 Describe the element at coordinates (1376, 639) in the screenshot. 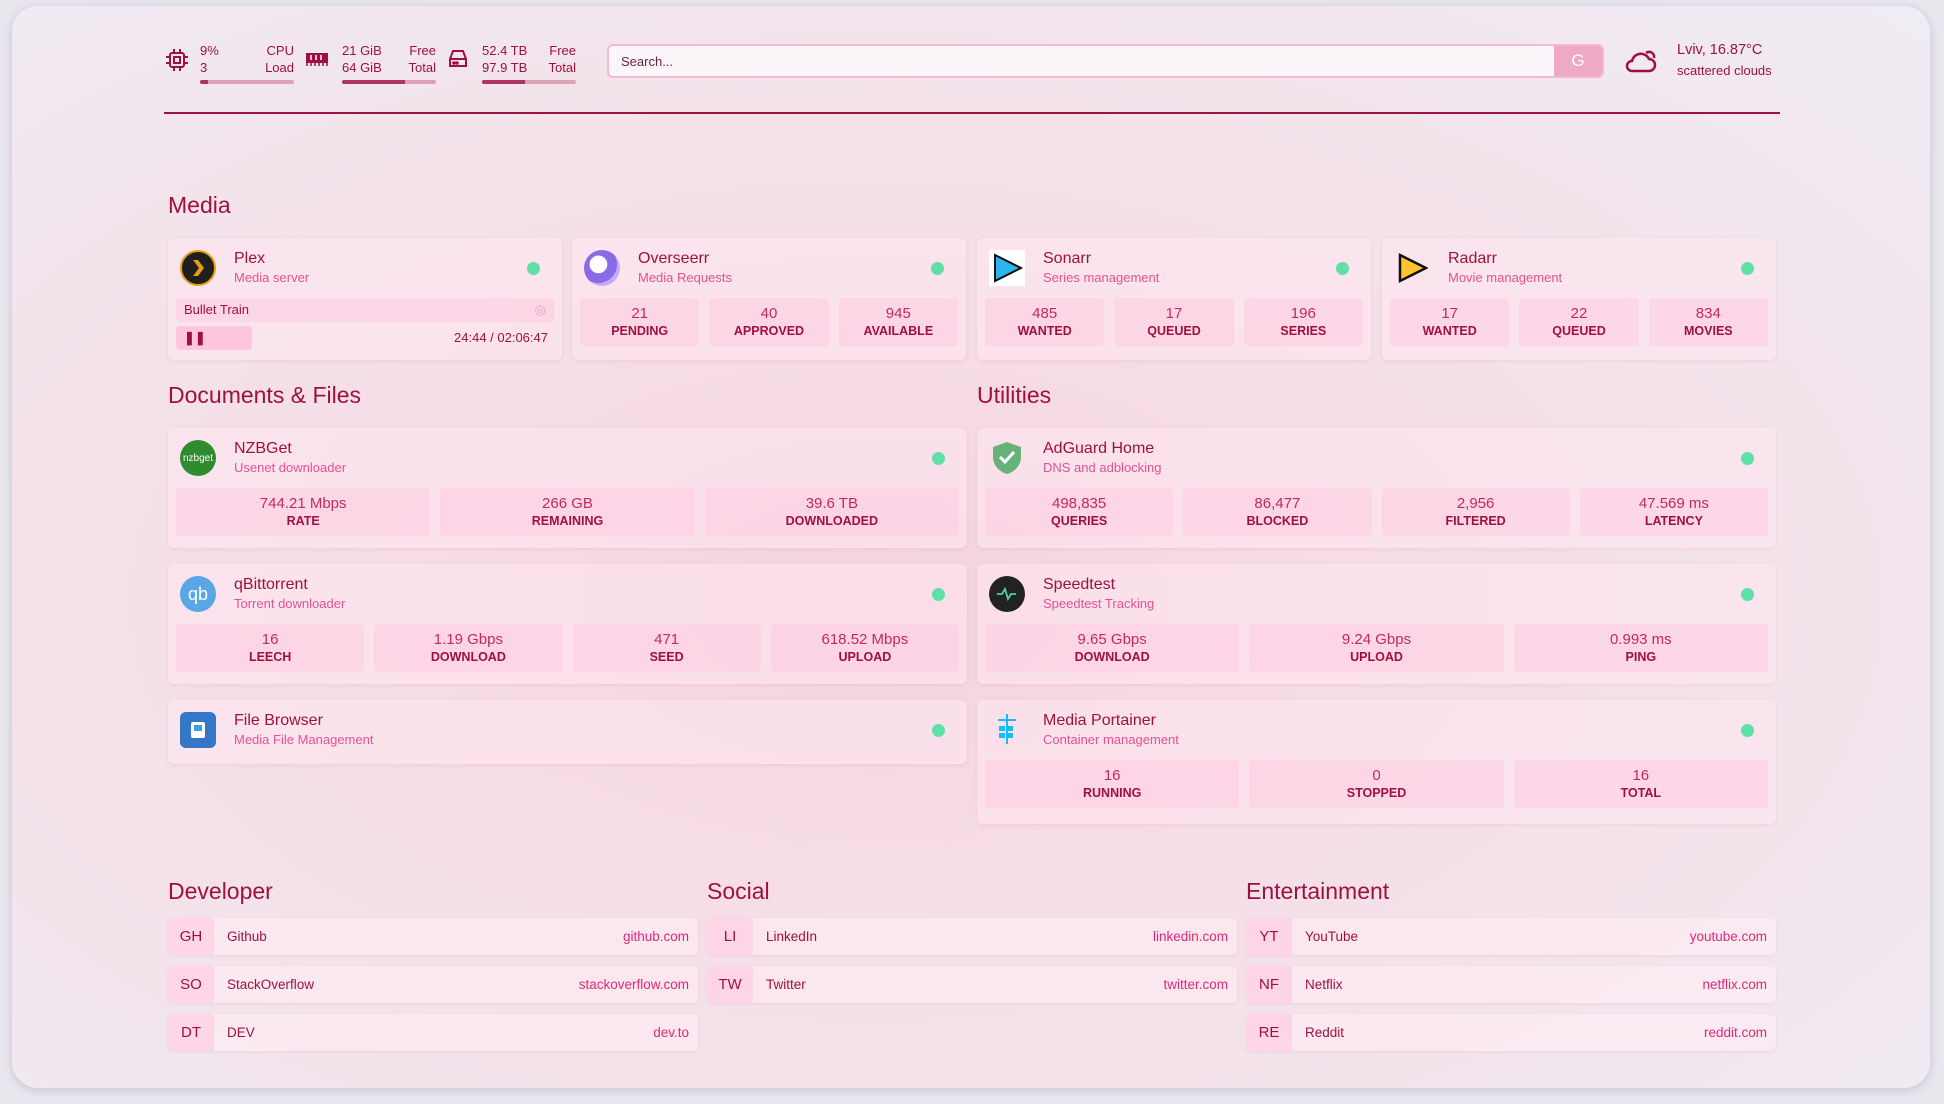

I see `stat-value: 9.24 Gbps` at that location.